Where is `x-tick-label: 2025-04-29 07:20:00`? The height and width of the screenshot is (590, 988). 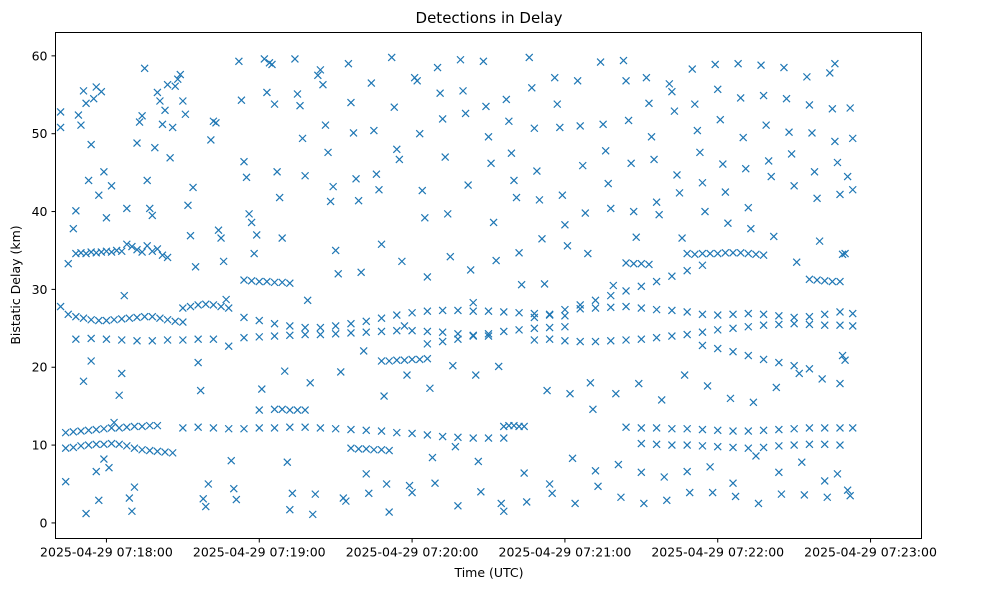 x-tick-label: 2025-04-29 07:20:00 is located at coordinates (412, 552).